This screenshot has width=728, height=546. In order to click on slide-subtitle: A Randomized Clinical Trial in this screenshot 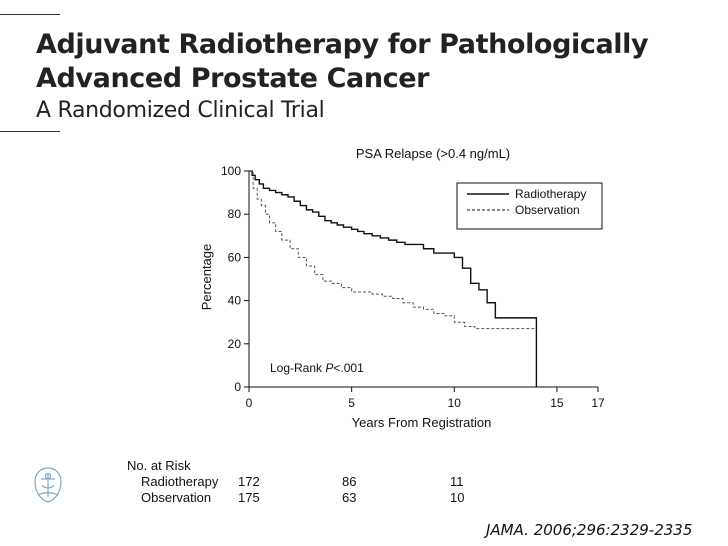, I will do `click(180, 110)`.